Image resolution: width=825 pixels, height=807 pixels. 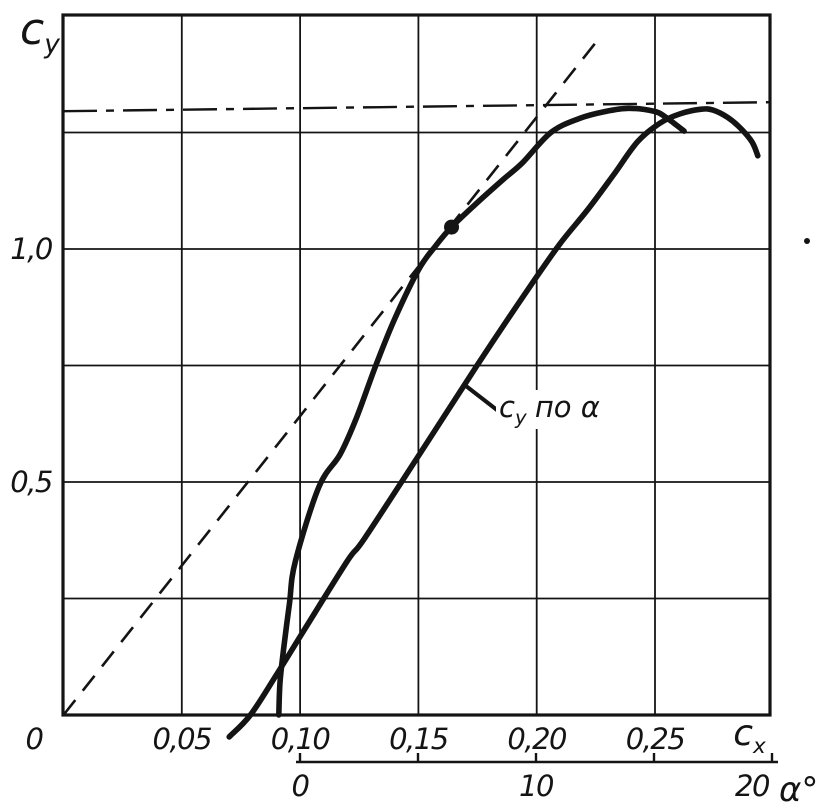 I want to click on ink-speck, so click(x=807, y=241).